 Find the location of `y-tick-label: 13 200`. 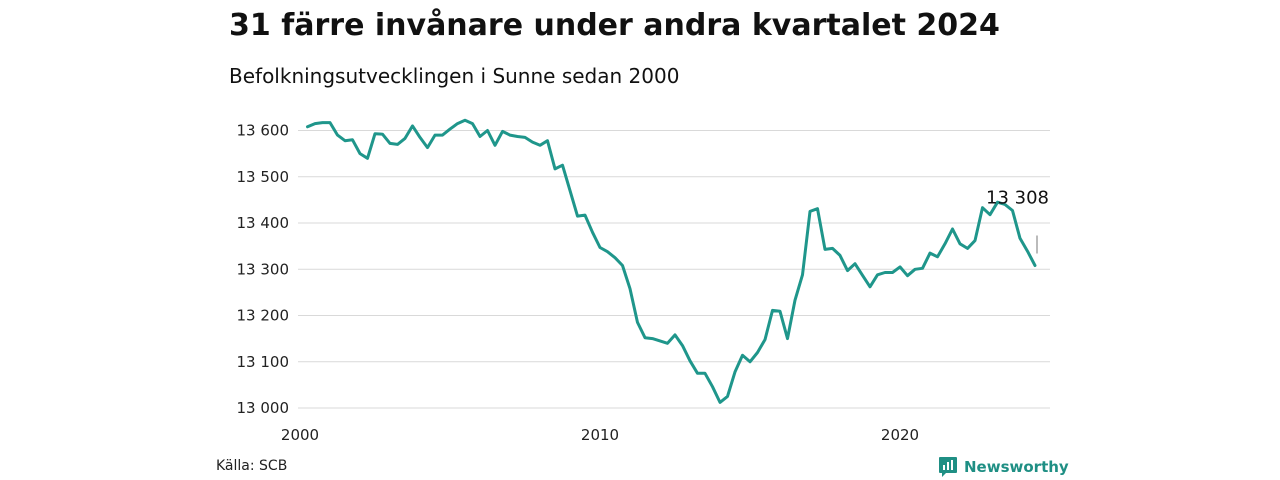

y-tick-label: 13 200 is located at coordinates (263, 316).